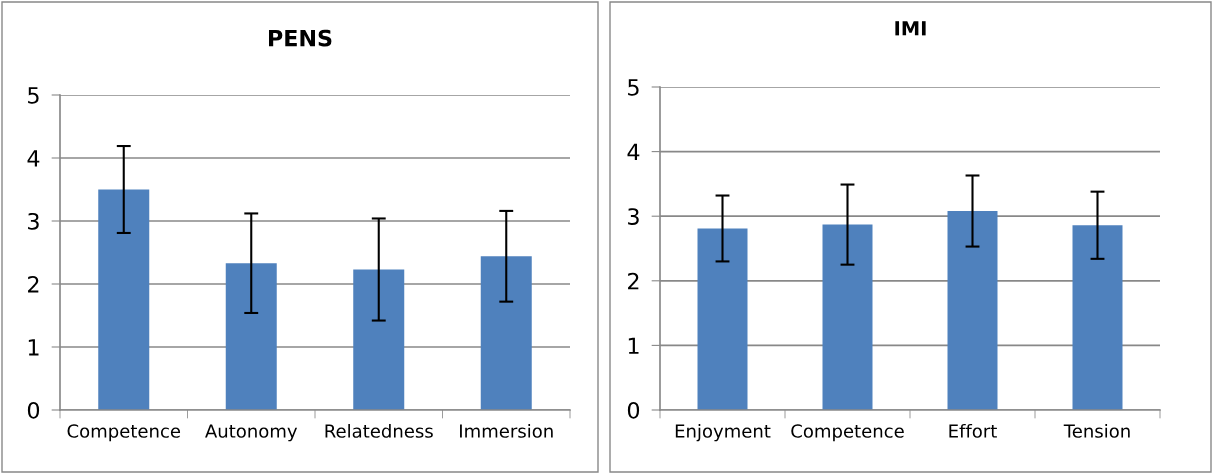  What do you see at coordinates (506, 430) in the screenshot?
I see `x-tick-label: Immersion` at bounding box center [506, 430].